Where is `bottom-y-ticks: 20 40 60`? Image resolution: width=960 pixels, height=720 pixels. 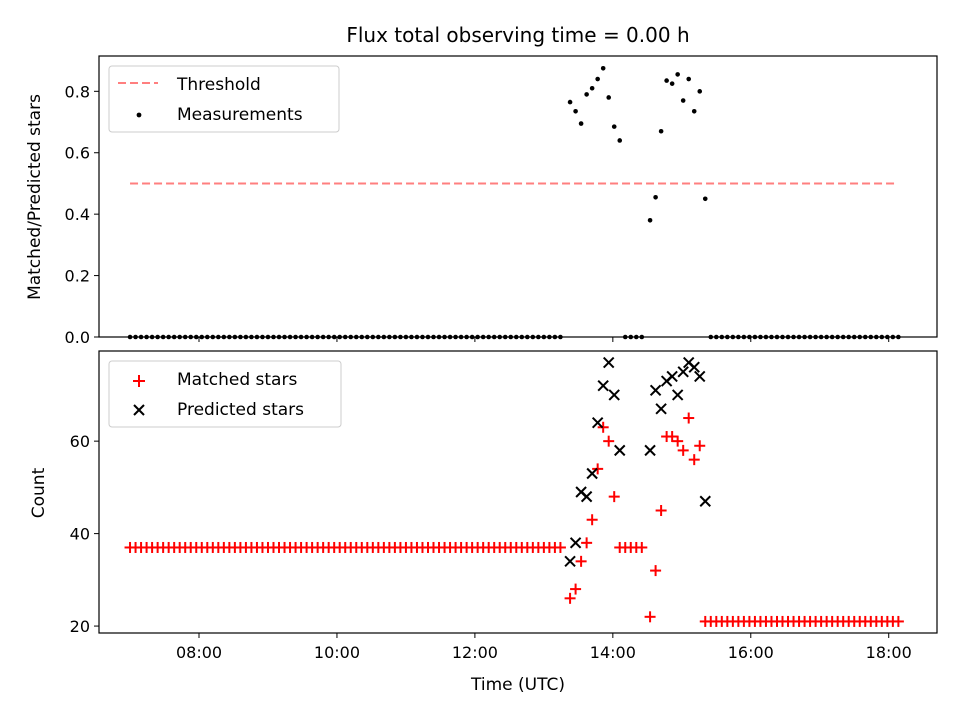
bottom-y-ticks: 20 40 60 is located at coordinates (84, 534).